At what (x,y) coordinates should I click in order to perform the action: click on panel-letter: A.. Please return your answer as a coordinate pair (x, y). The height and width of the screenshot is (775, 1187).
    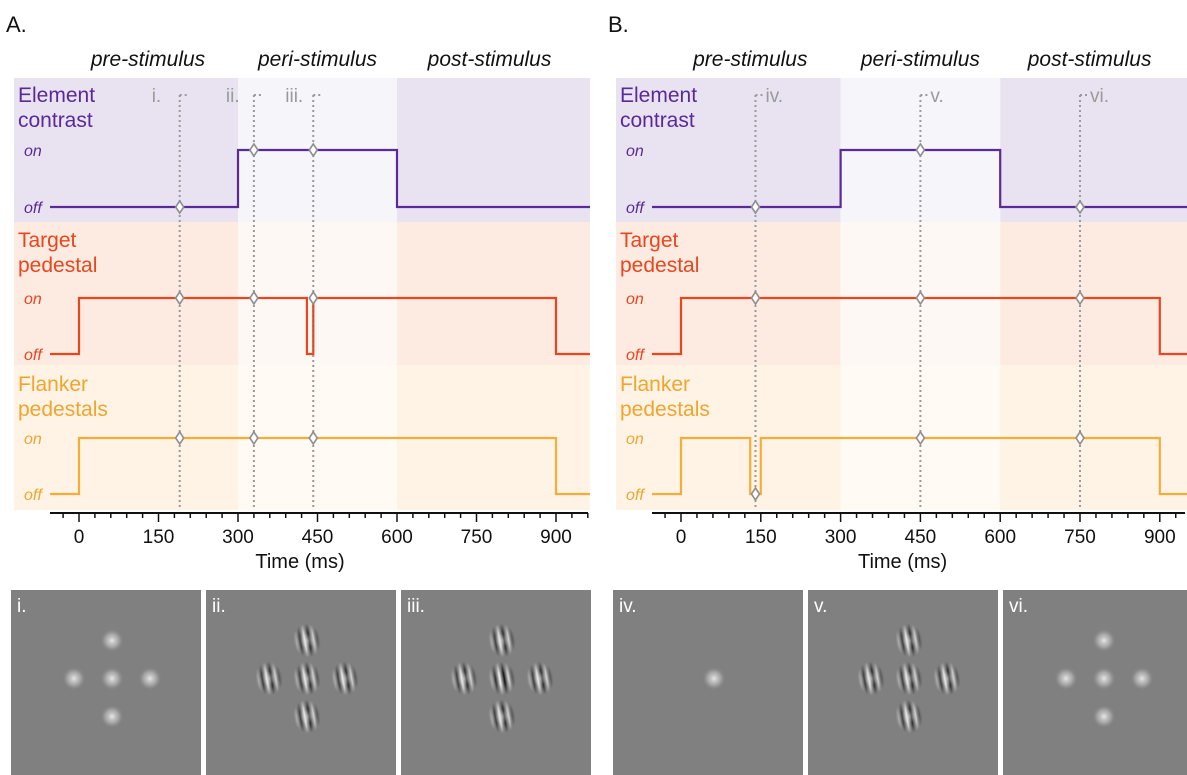
    Looking at the image, I should click on (16, 24).